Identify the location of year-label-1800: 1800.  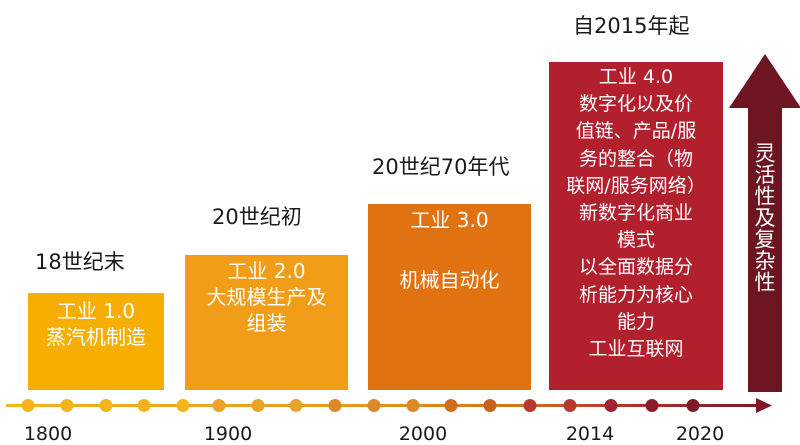
(48, 434).